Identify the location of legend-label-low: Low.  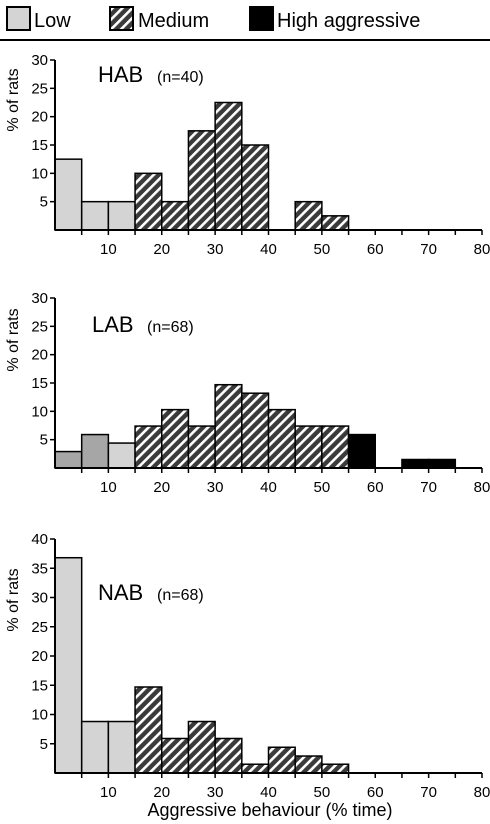
(52, 21).